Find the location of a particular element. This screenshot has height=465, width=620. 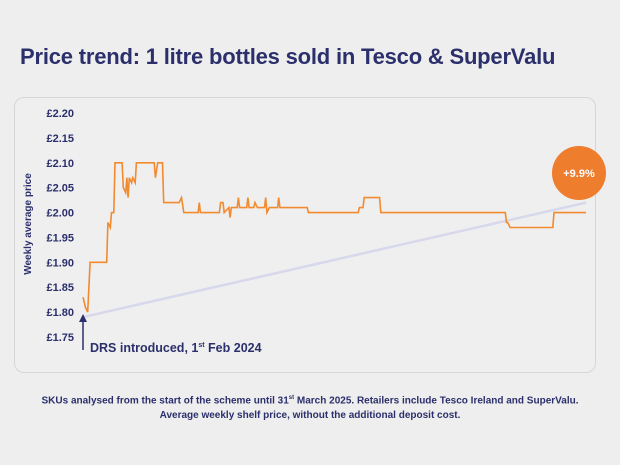

y-tick-label: £1.90 is located at coordinates (60, 263).